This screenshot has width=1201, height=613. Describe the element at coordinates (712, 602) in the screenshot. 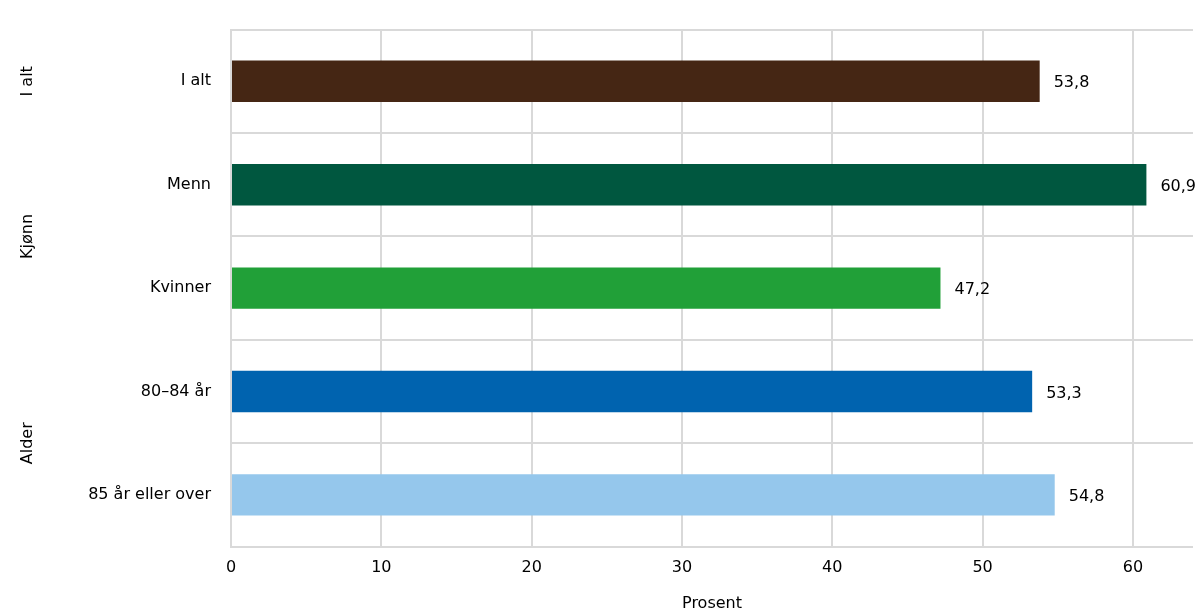

I see `x-axis-title: Prosent` at that location.